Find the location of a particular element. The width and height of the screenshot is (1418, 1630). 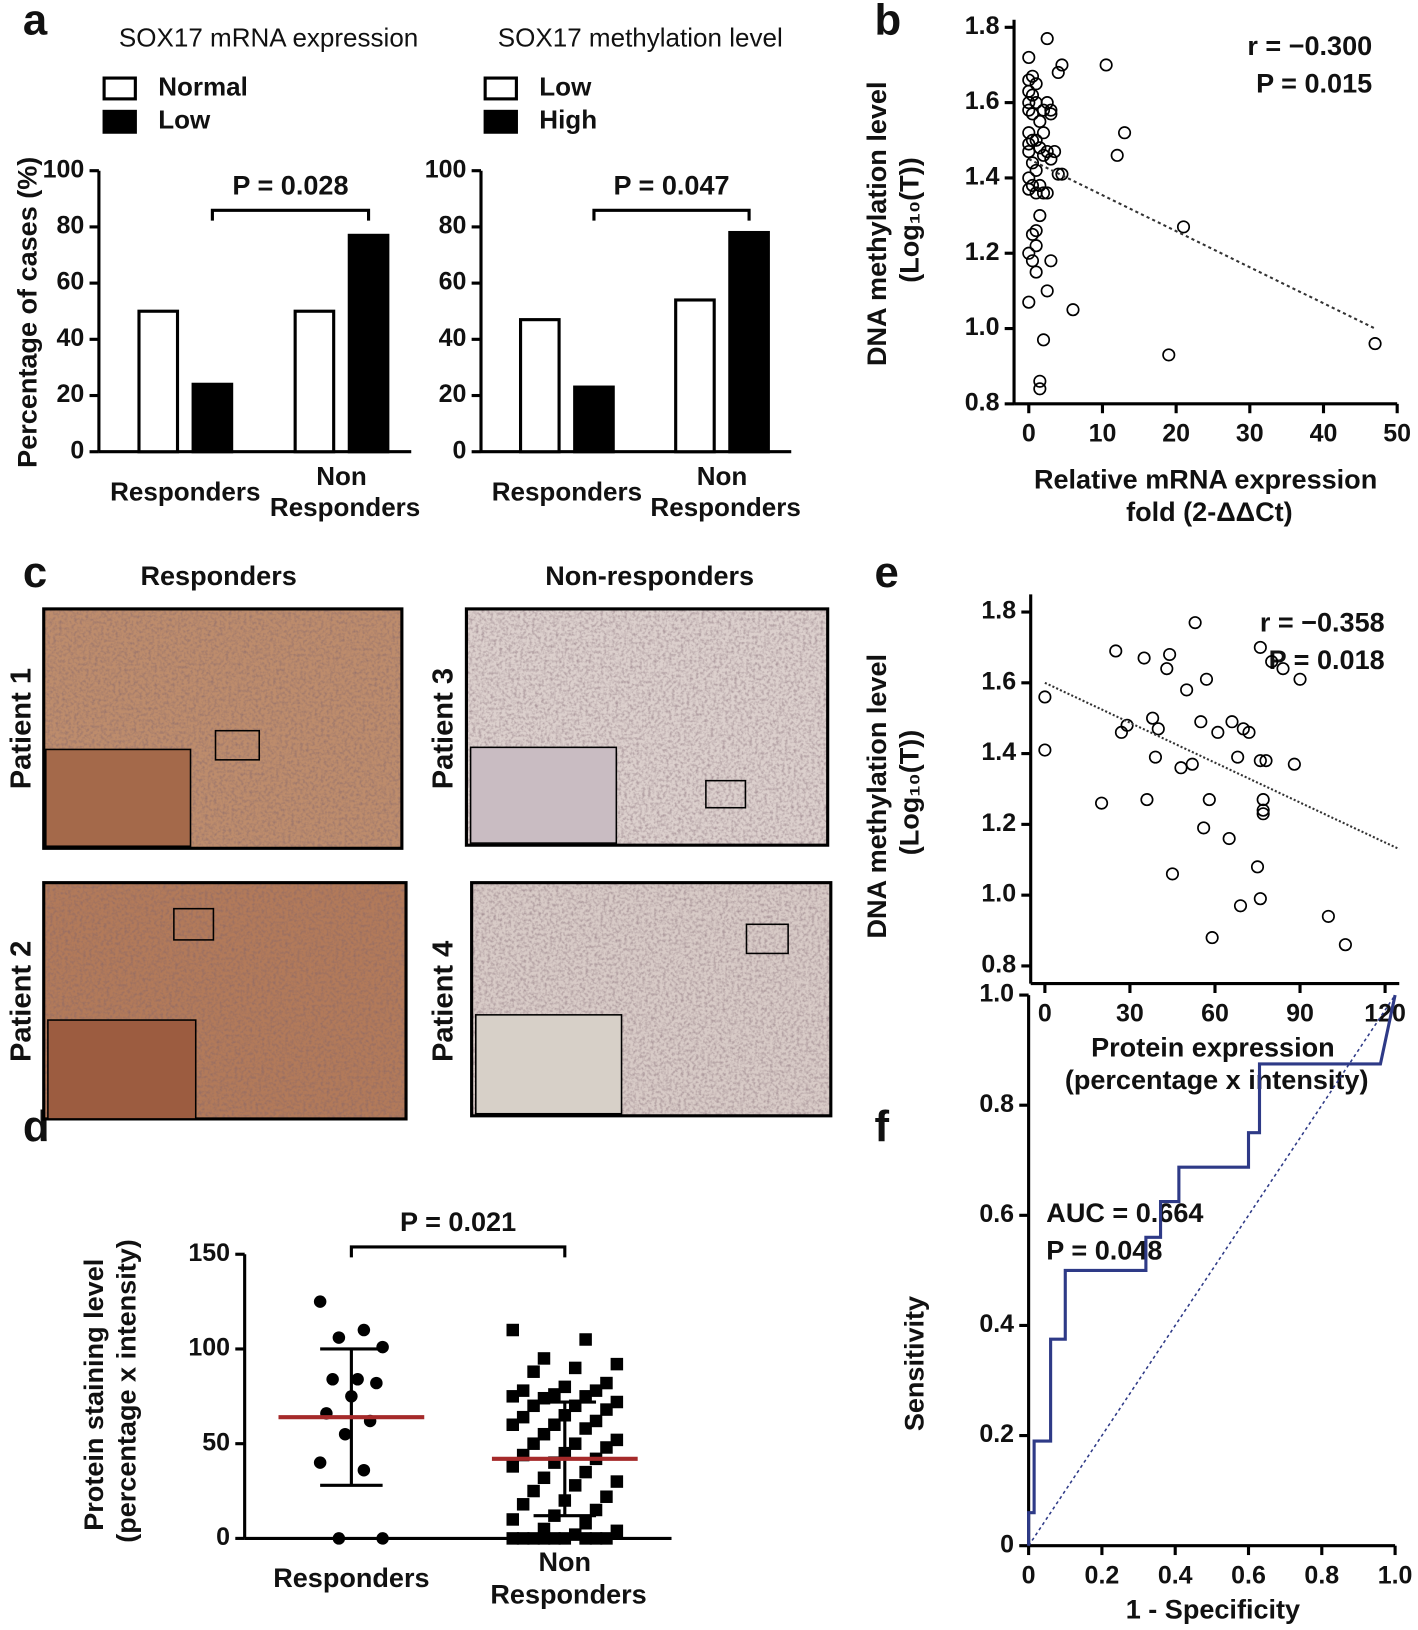

y-tick-label: 0 is located at coordinates (1007, 1544).